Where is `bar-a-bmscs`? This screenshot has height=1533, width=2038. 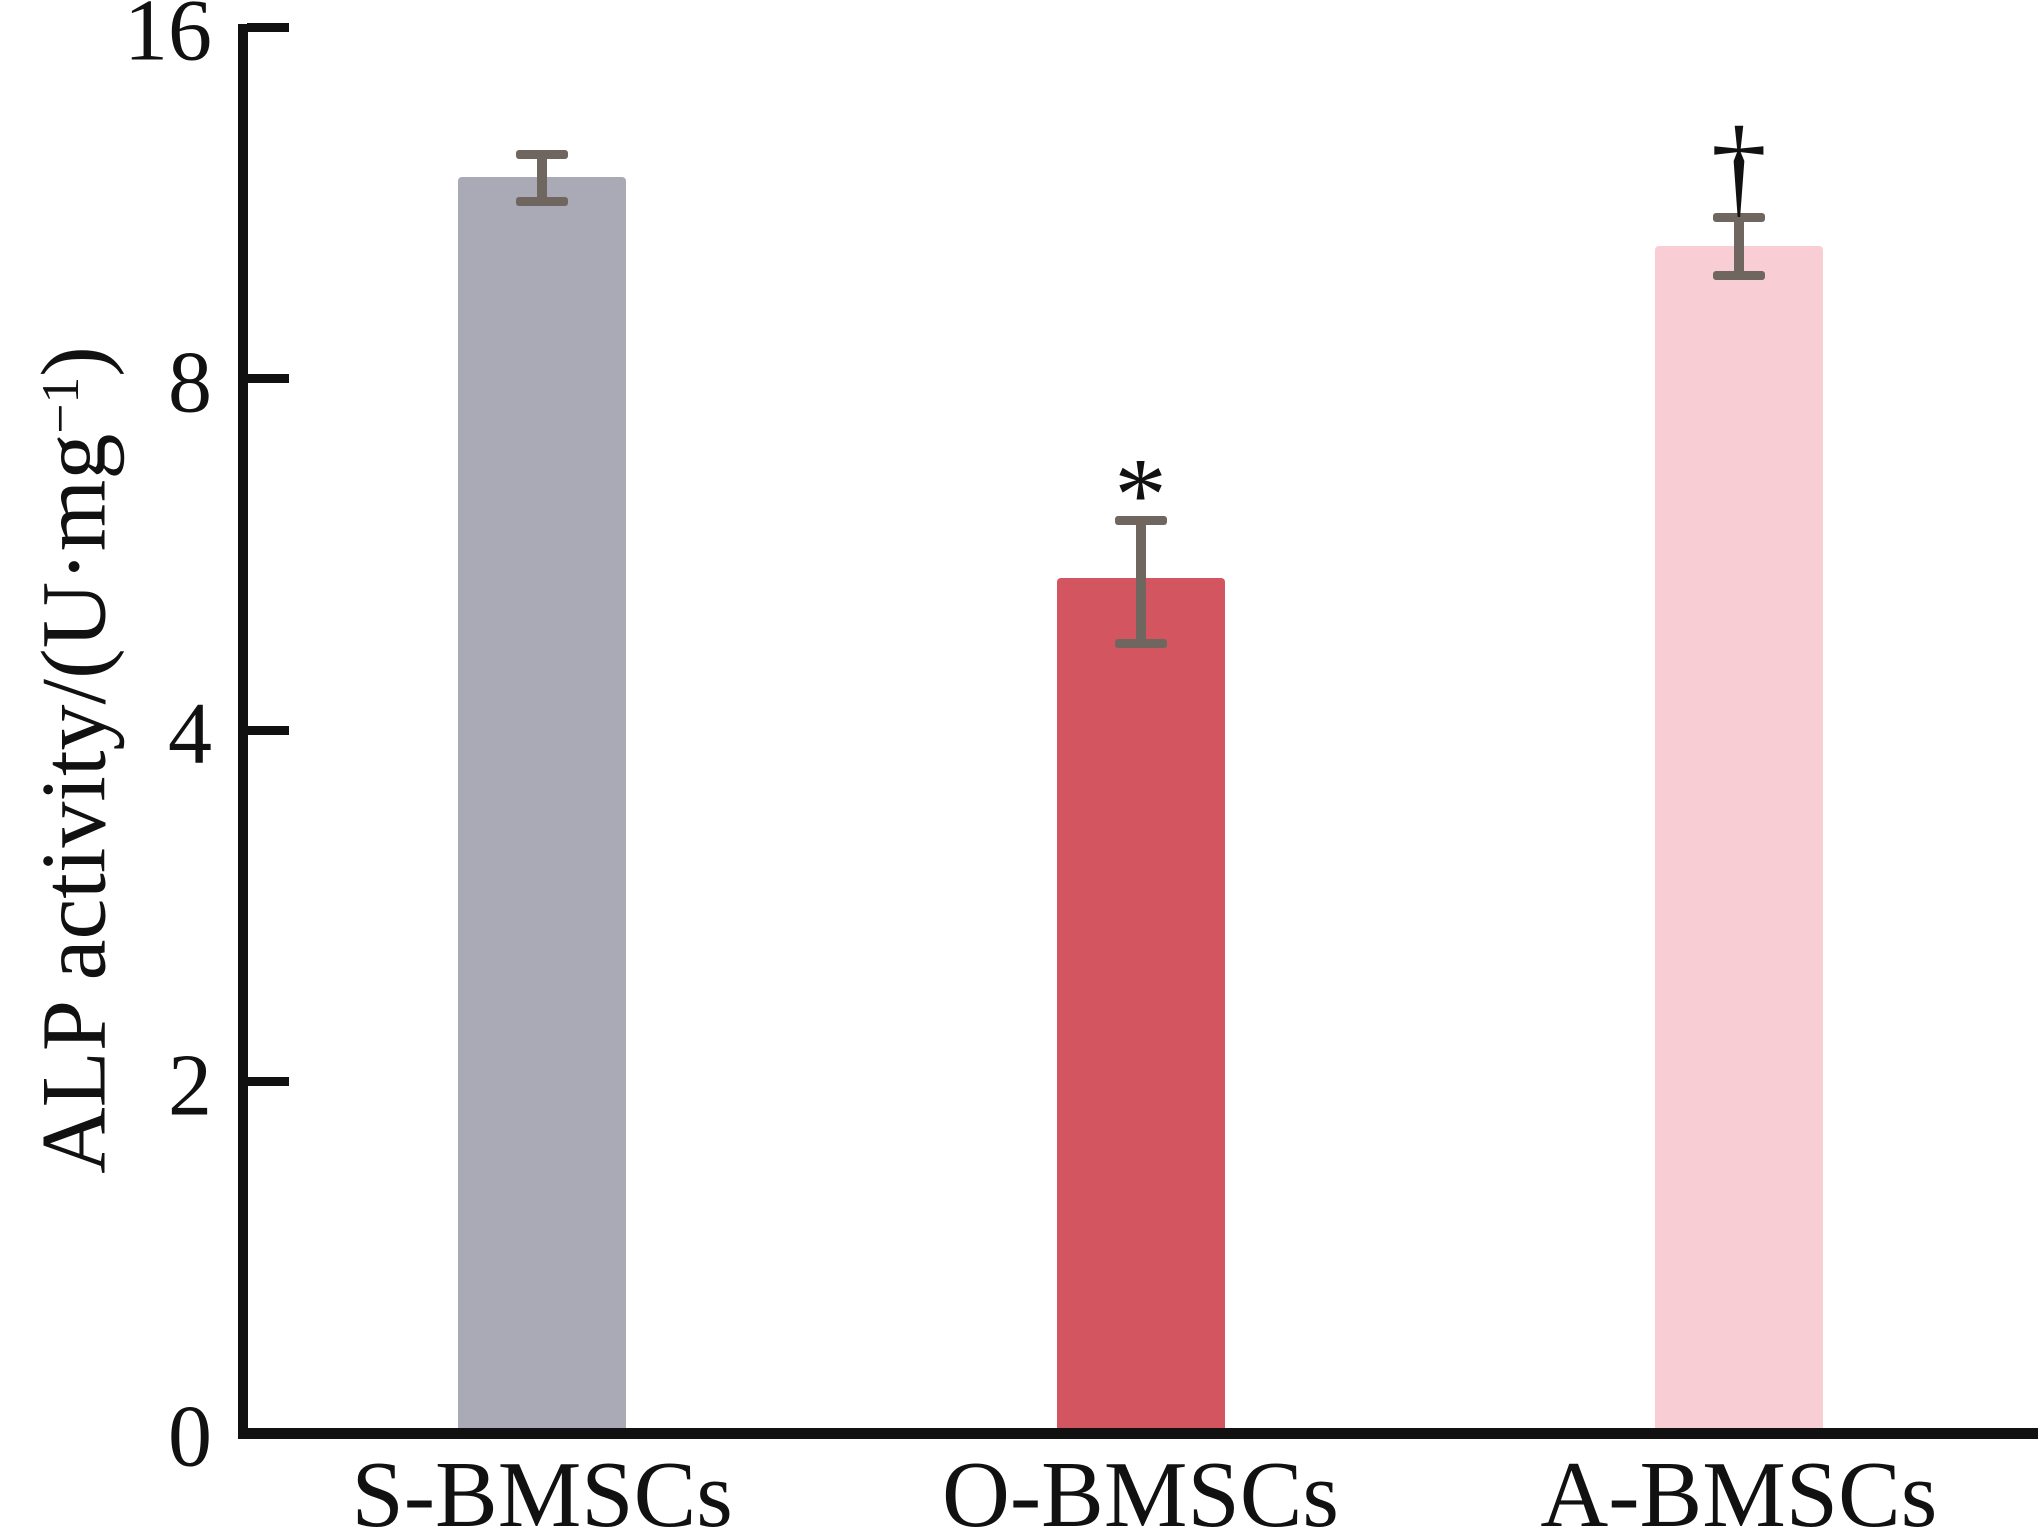 bar-a-bmscs is located at coordinates (1738, 839).